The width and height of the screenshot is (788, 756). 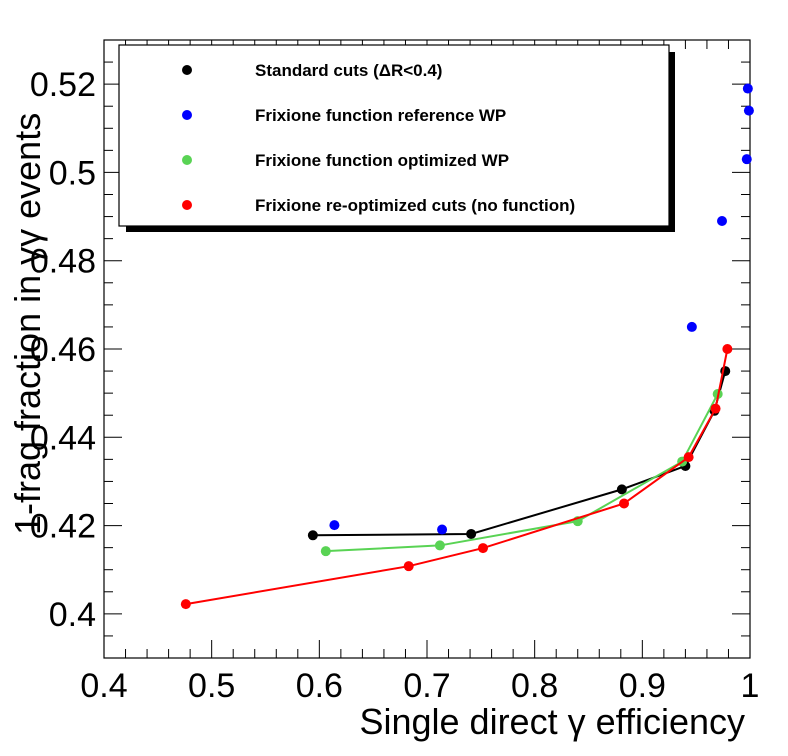 I want to click on x-tick-label: 0.7, so click(x=426, y=686).